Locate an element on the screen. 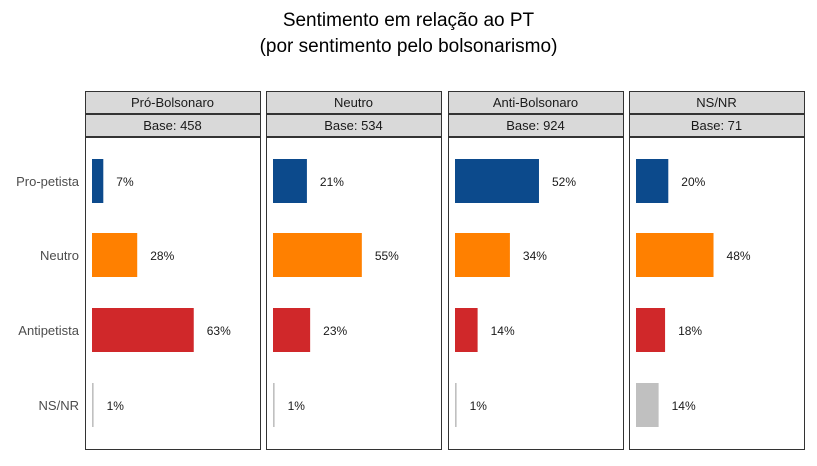  bar-value-label: 7% is located at coordinates (125, 182).